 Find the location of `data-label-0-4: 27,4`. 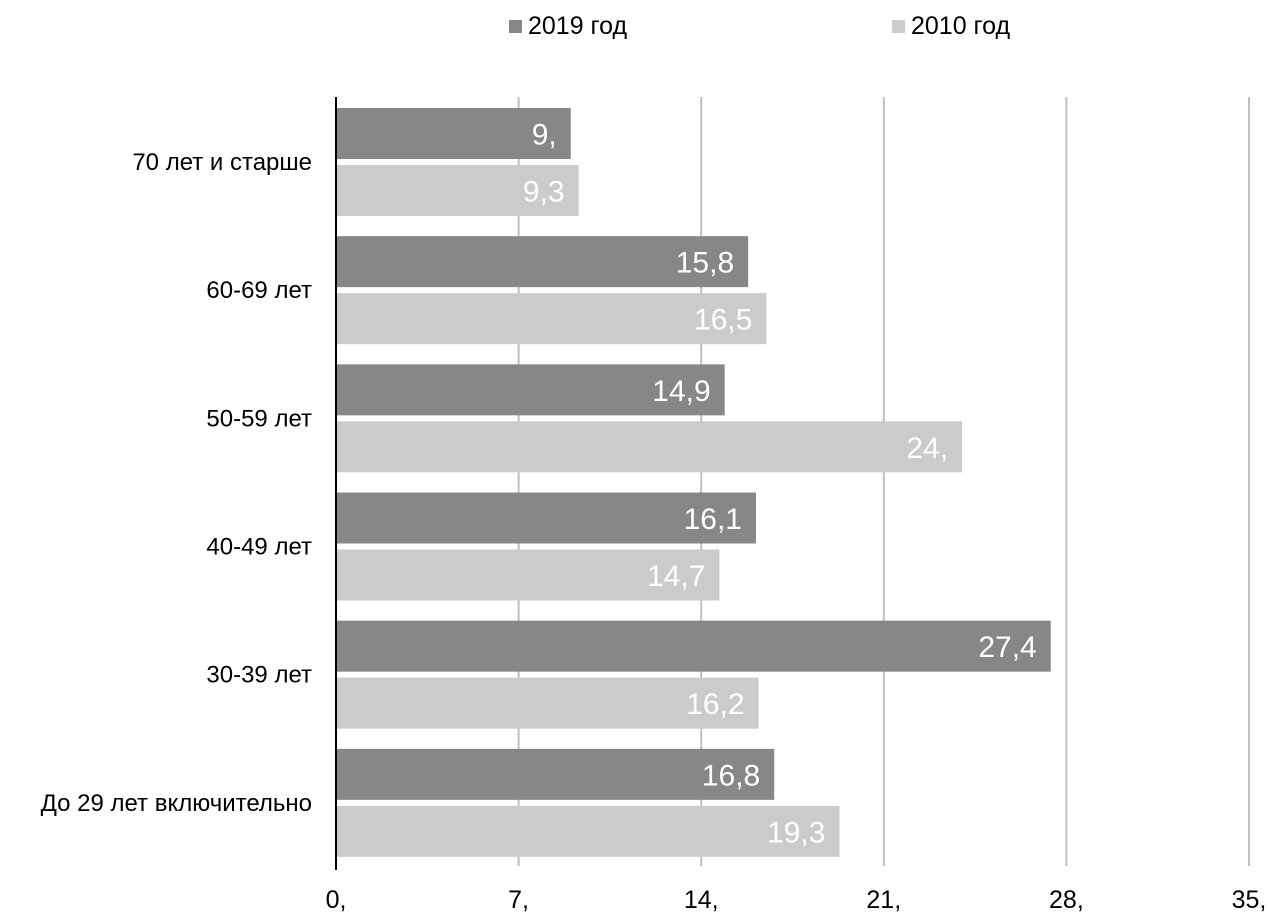

data-label-0-4: 27,4 is located at coordinates (1007, 647).